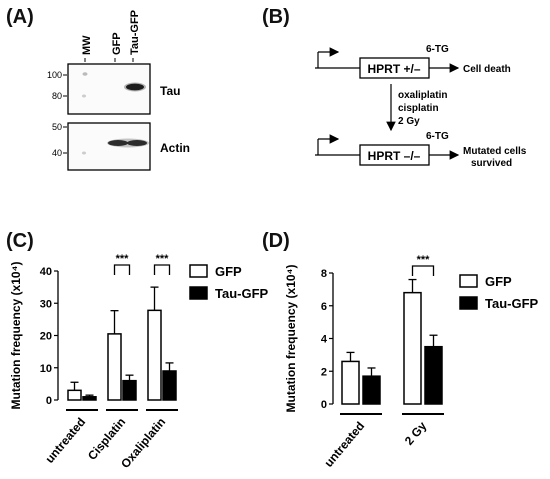  I want to click on actin-band-tau-gfp, so click(137, 143).